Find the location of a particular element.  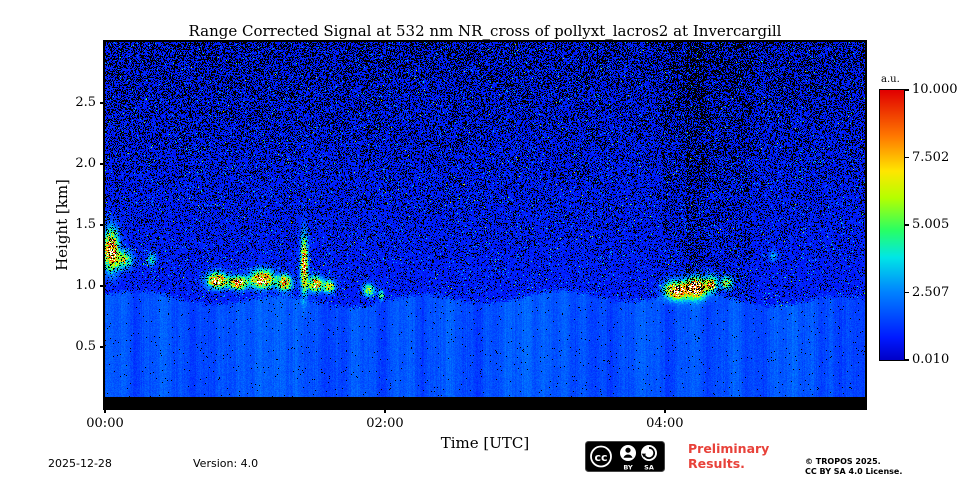

y-tick-label: 2.5 is located at coordinates (85, 102).